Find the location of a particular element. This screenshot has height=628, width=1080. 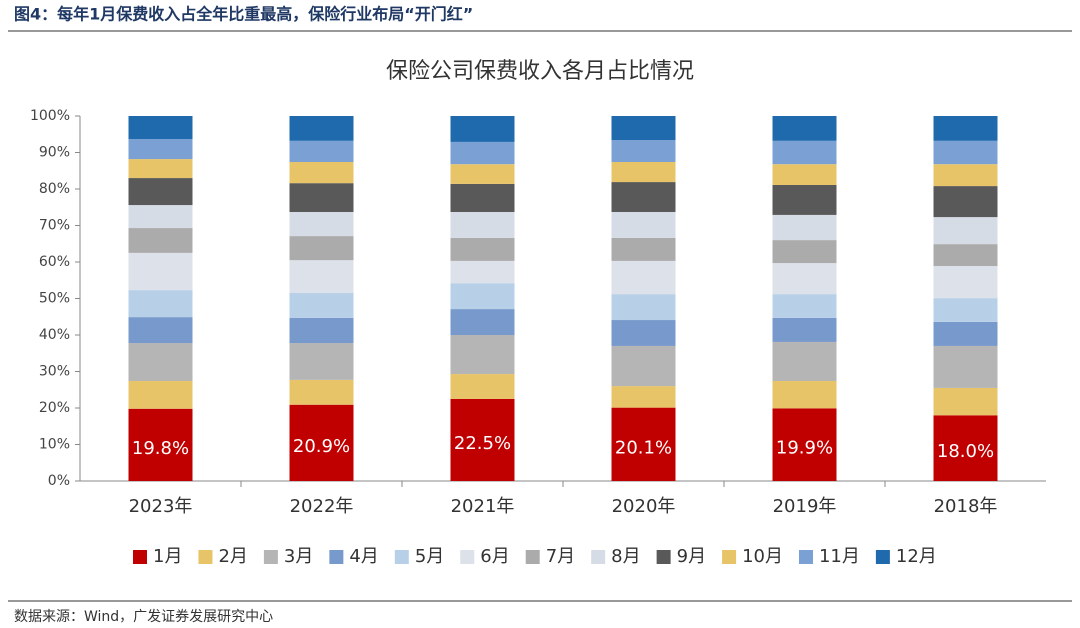

legend-label: 3月 is located at coordinates (298, 556).